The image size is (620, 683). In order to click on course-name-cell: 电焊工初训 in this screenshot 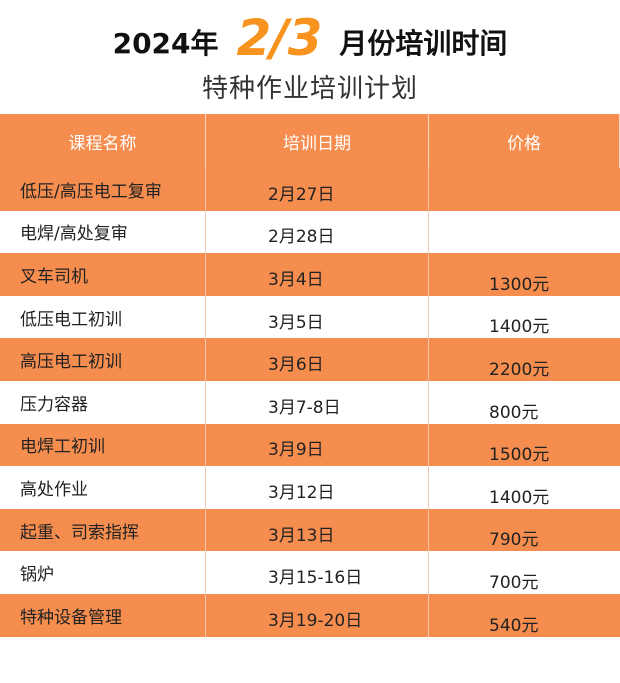, I will do `click(103, 445)`.